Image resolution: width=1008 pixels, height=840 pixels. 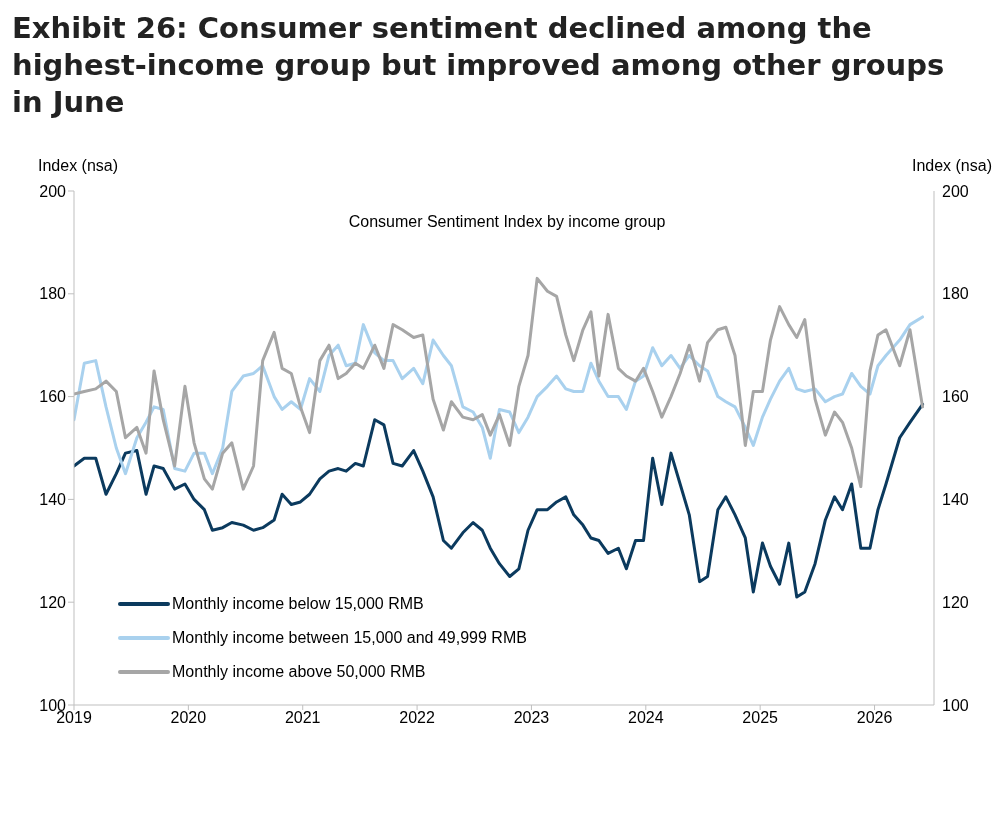 What do you see at coordinates (955, 191) in the screenshot?
I see `y2-tick-label: 200` at bounding box center [955, 191].